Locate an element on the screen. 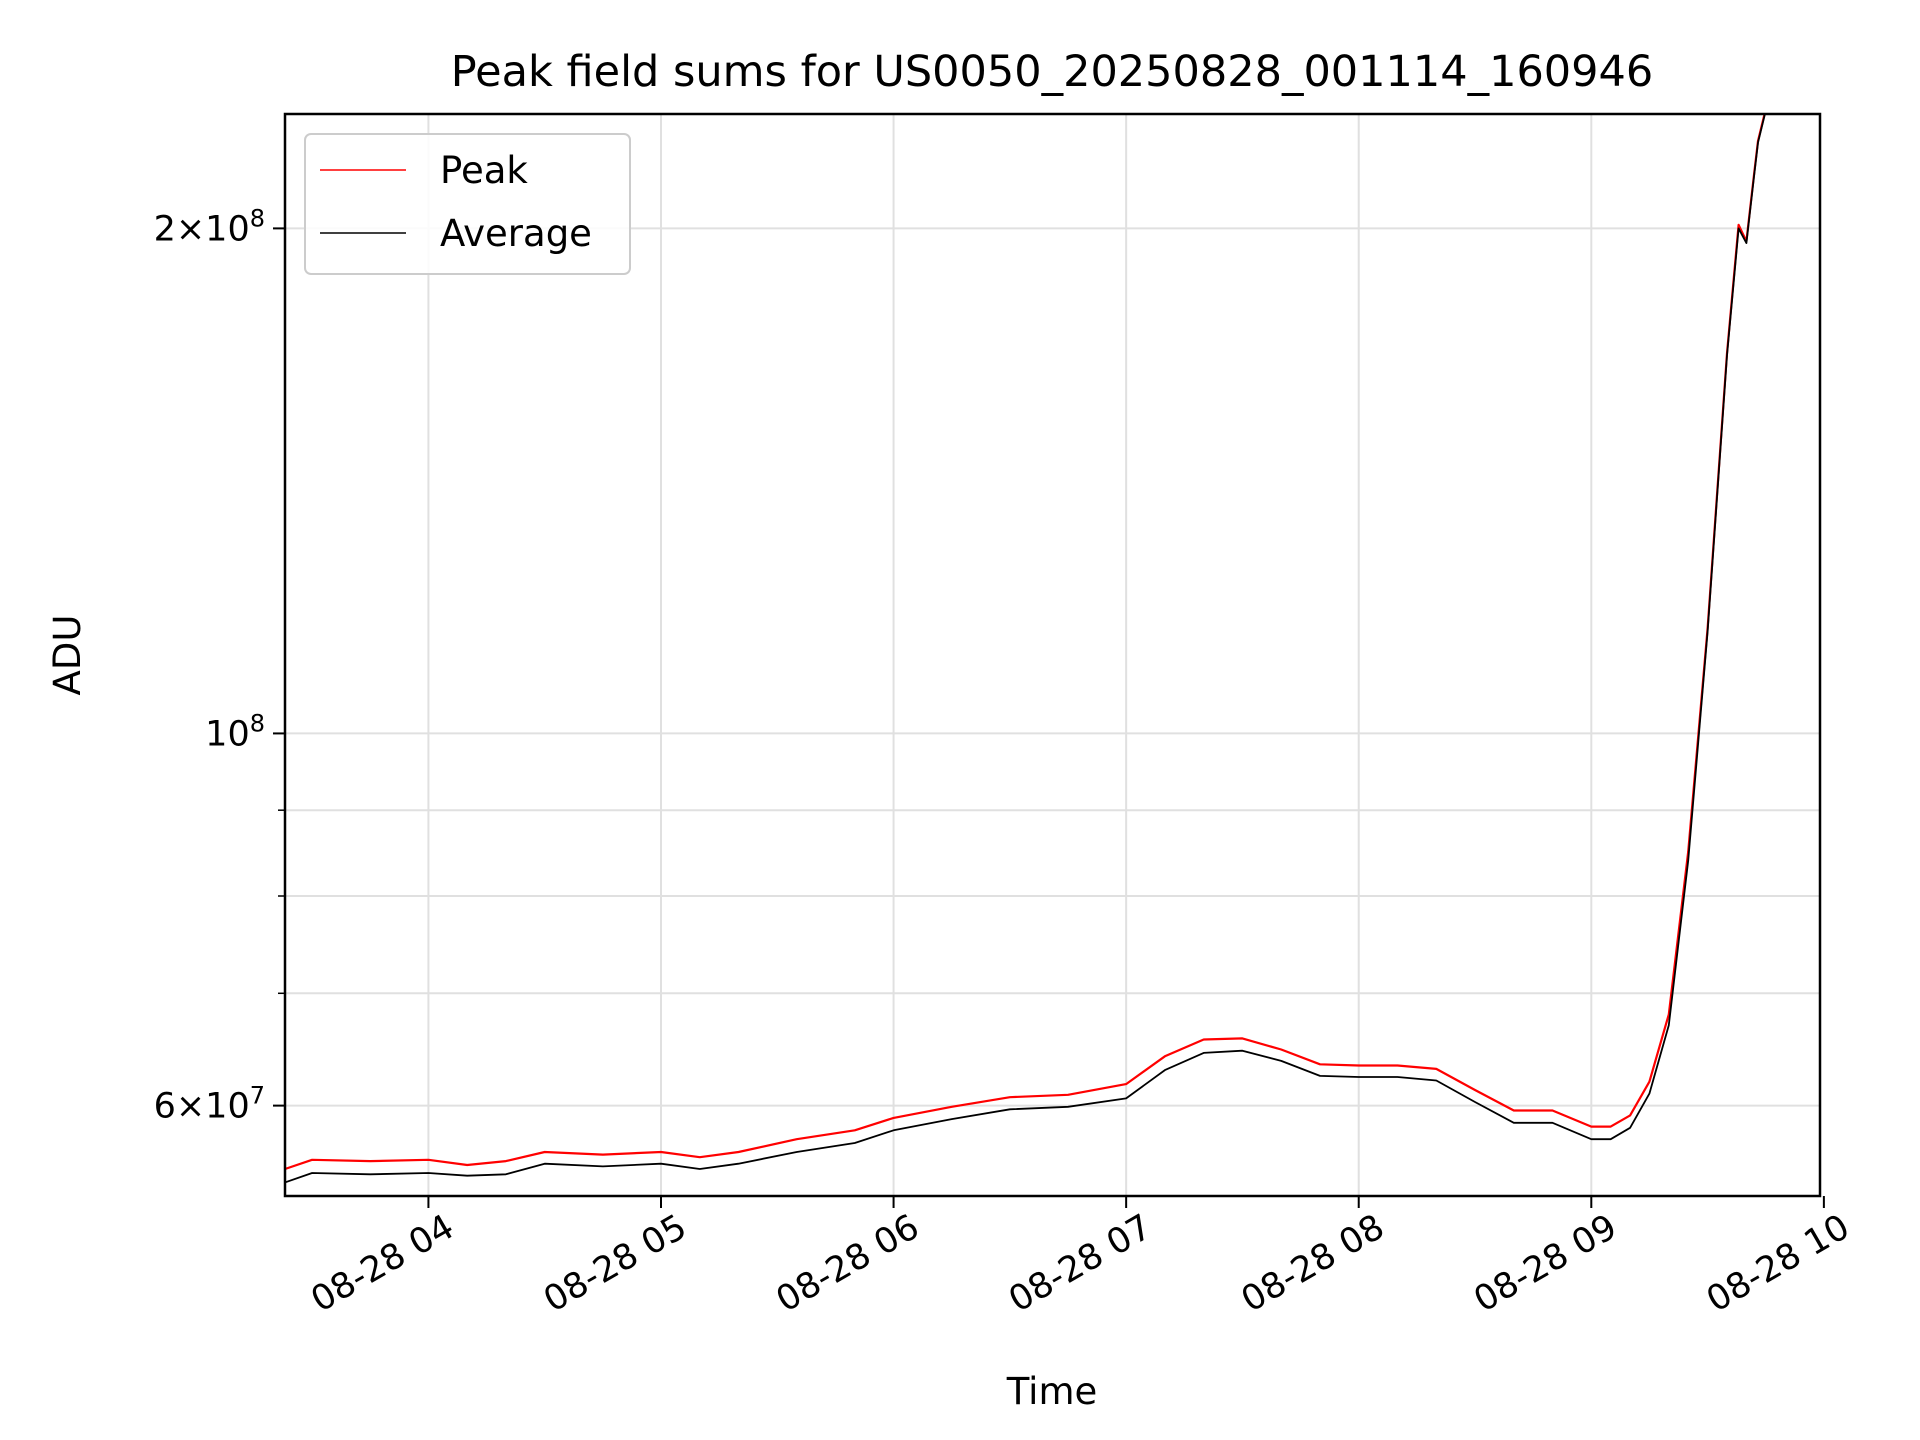 The width and height of the screenshot is (1920, 1440). y-tick-label: 108 is located at coordinates (235, 731).